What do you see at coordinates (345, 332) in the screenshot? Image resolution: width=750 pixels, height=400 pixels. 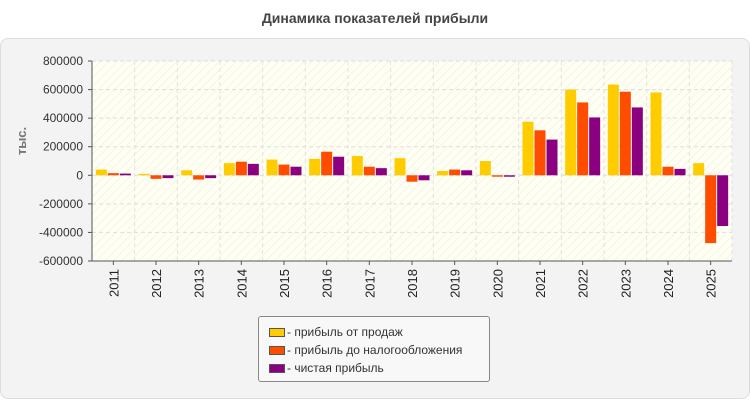 I see `legend-label-sales-profit: - прибыль от продаж` at bounding box center [345, 332].